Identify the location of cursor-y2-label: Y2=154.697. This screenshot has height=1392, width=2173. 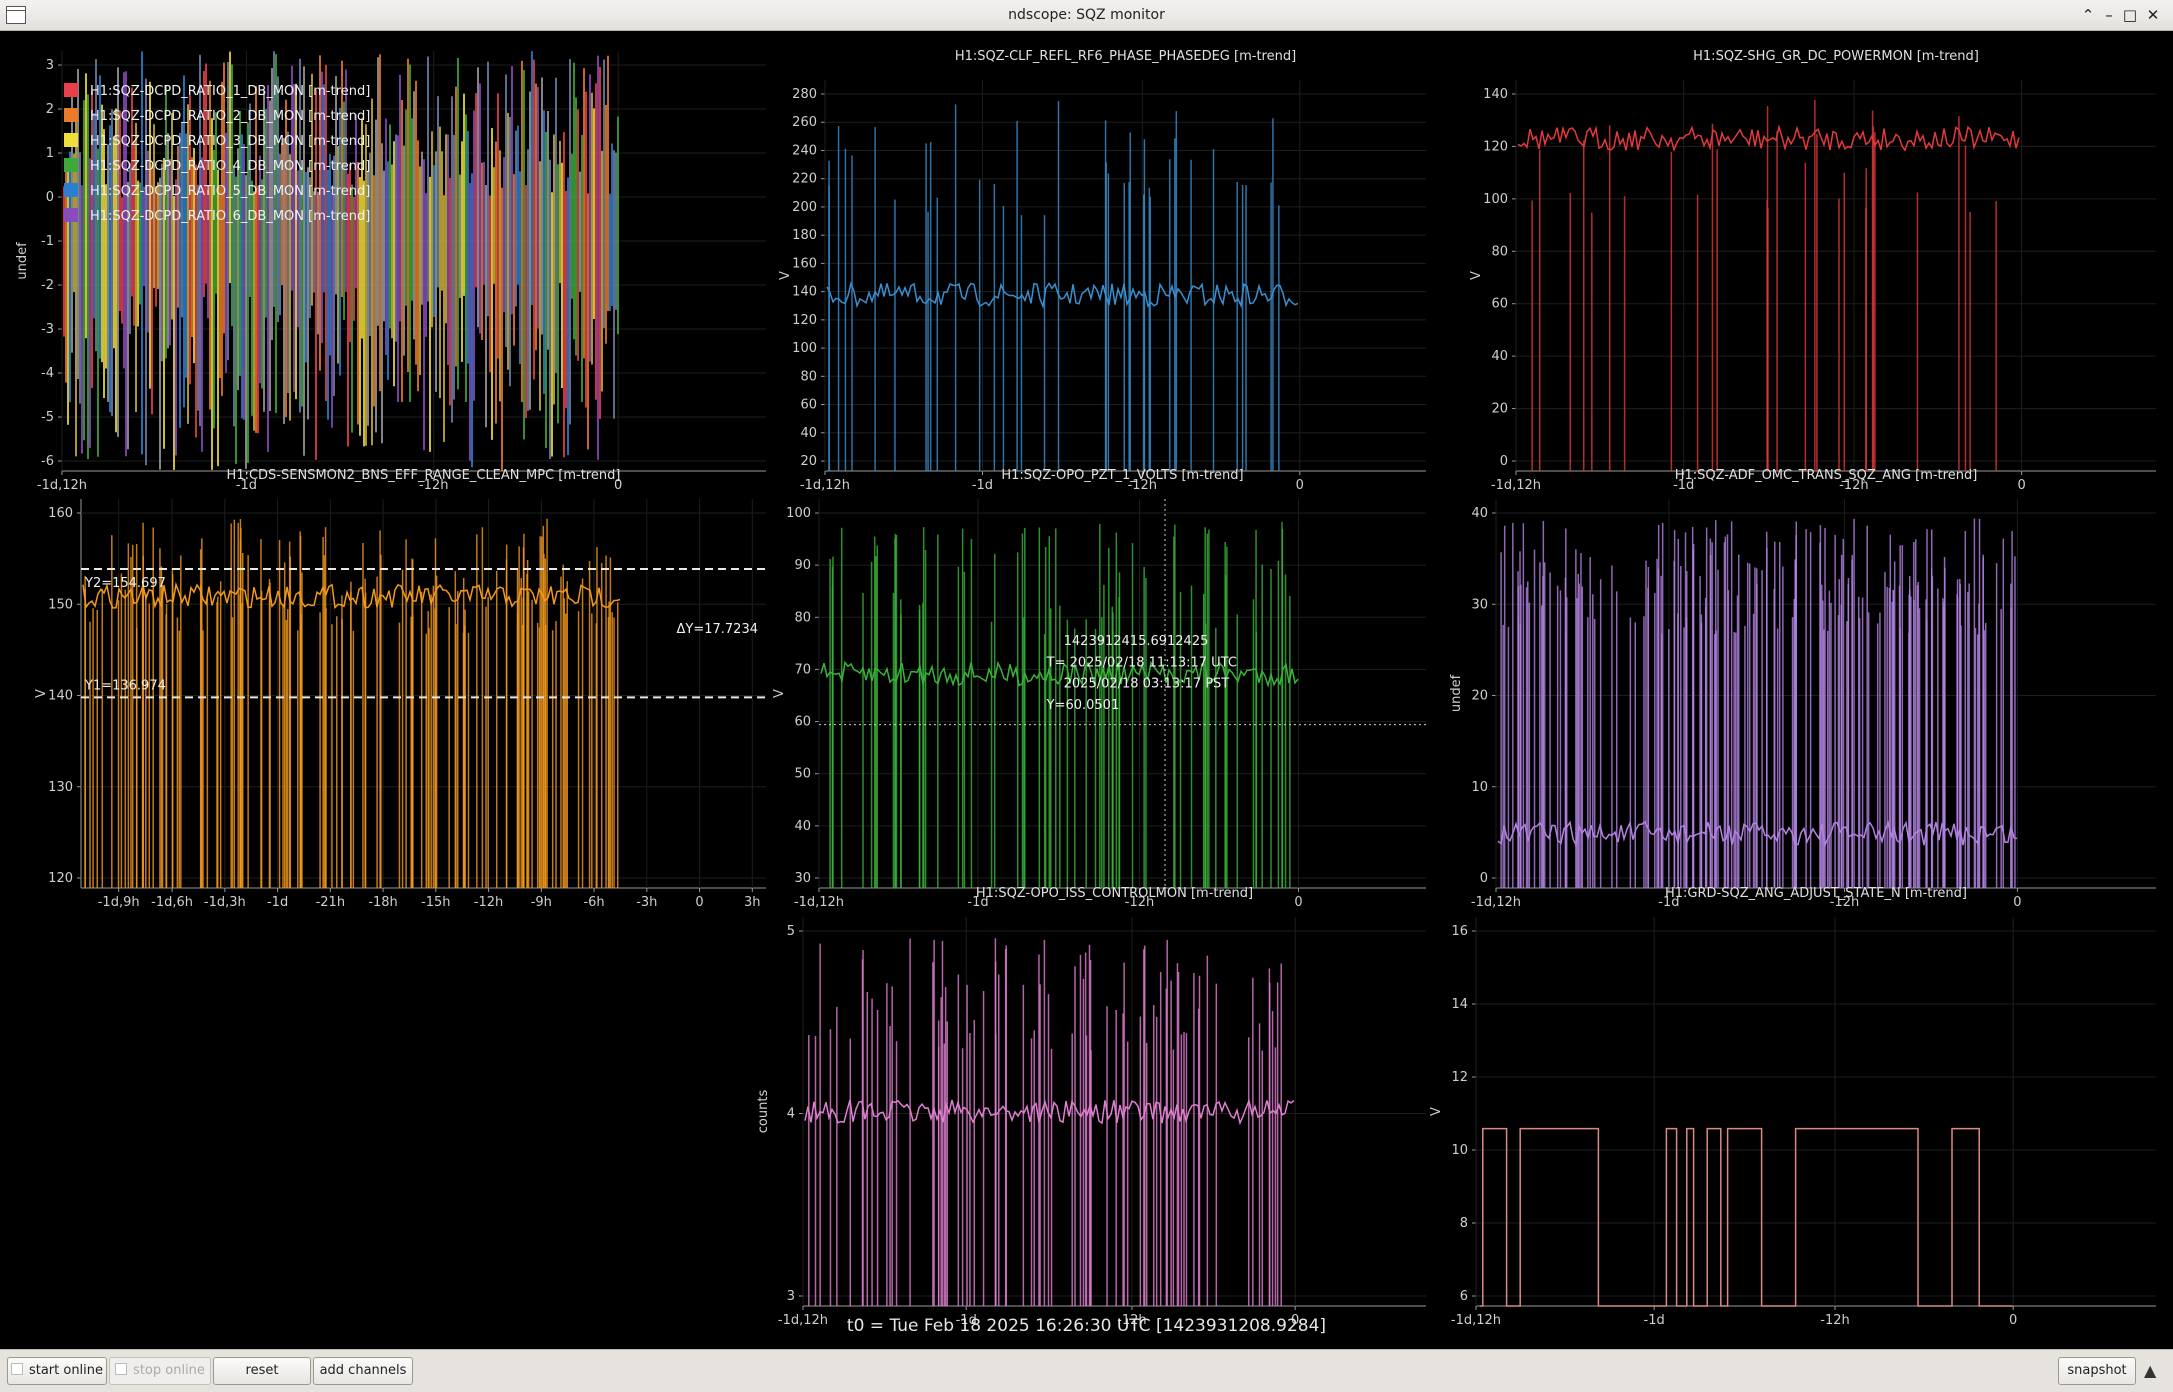
(125, 583).